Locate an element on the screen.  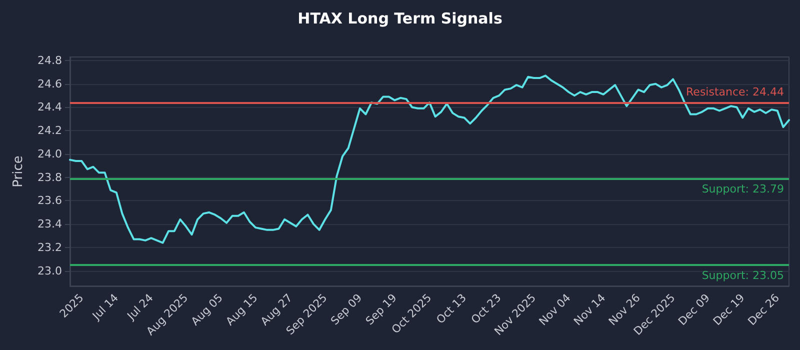
ref-line-label: Support: 23.79 is located at coordinates (743, 189).